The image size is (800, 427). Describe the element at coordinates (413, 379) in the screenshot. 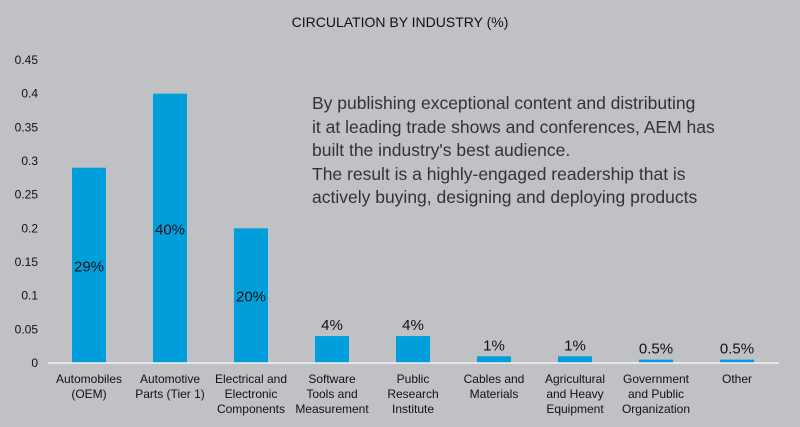

I see `x-tick-label: Public` at that location.